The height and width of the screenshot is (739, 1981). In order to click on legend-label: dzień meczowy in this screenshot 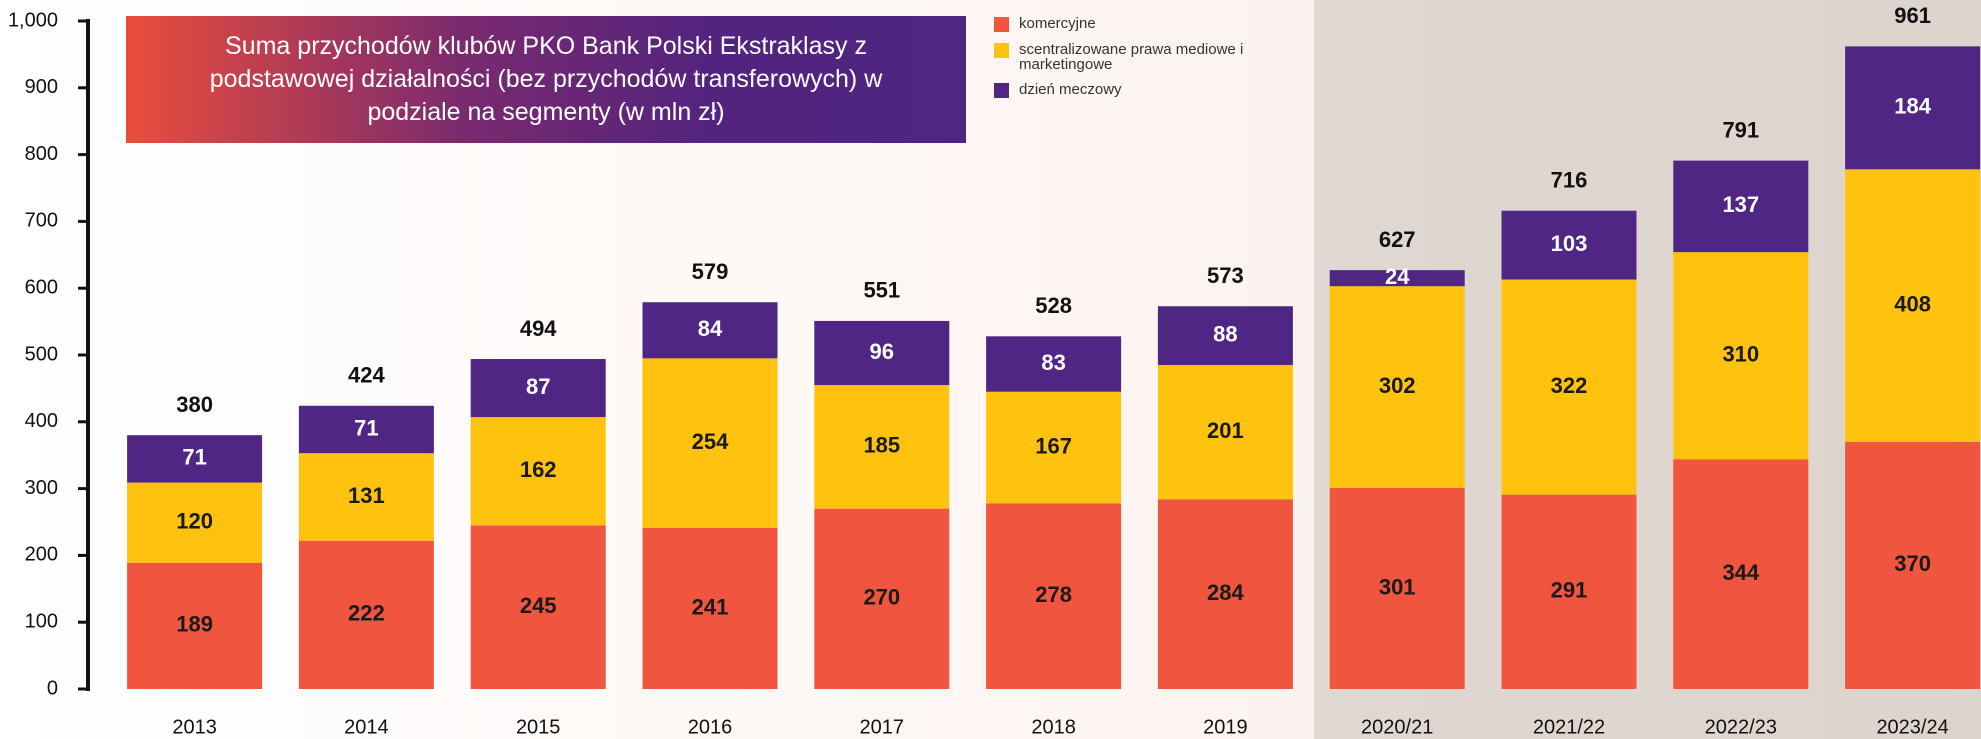, I will do `click(1070, 89)`.